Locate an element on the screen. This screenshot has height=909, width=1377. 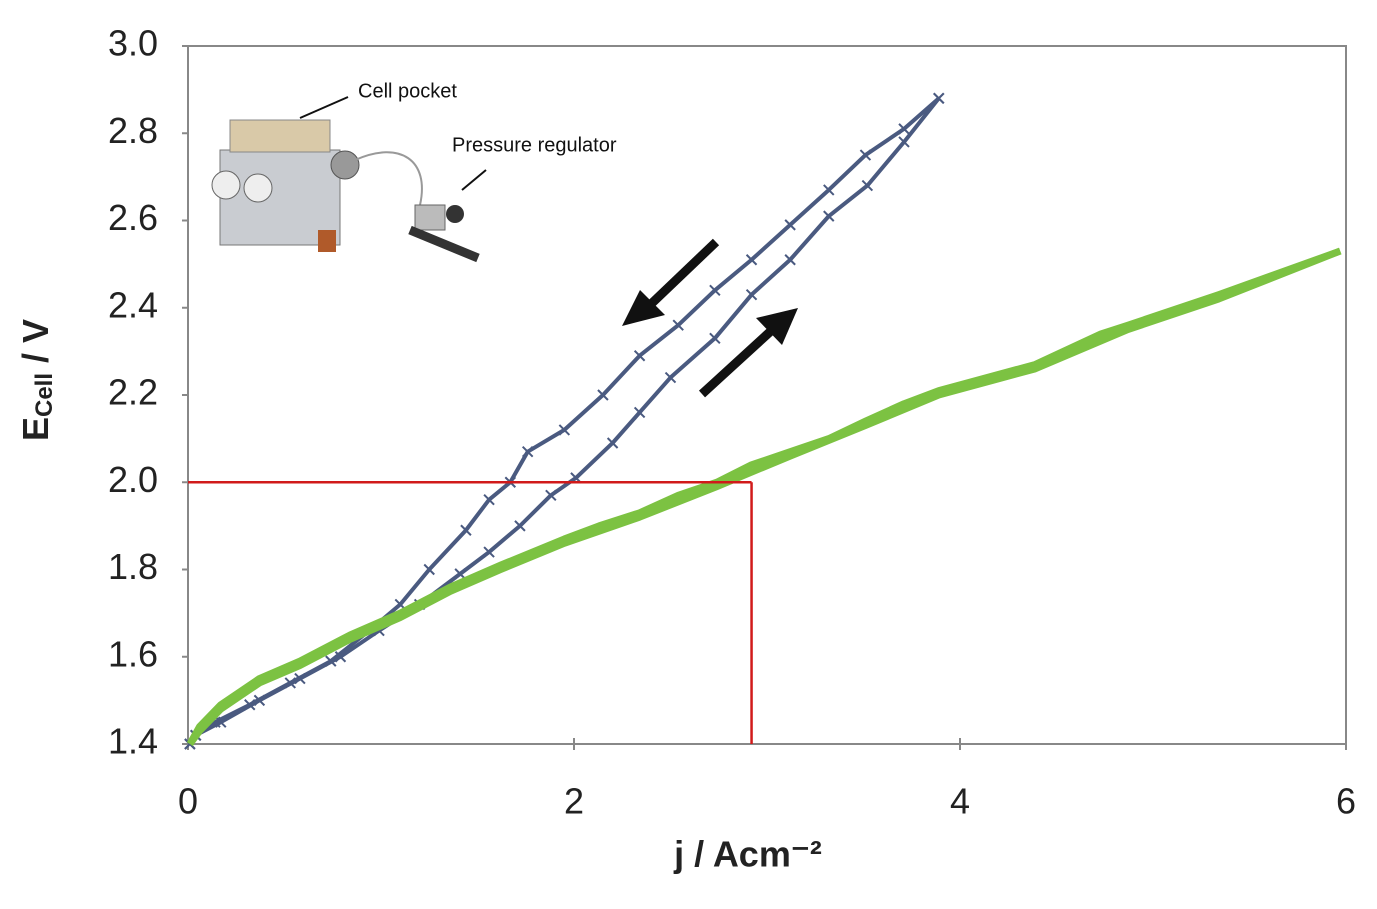
x-axis-label: j / Acm⁻² is located at coordinates (747, 854).